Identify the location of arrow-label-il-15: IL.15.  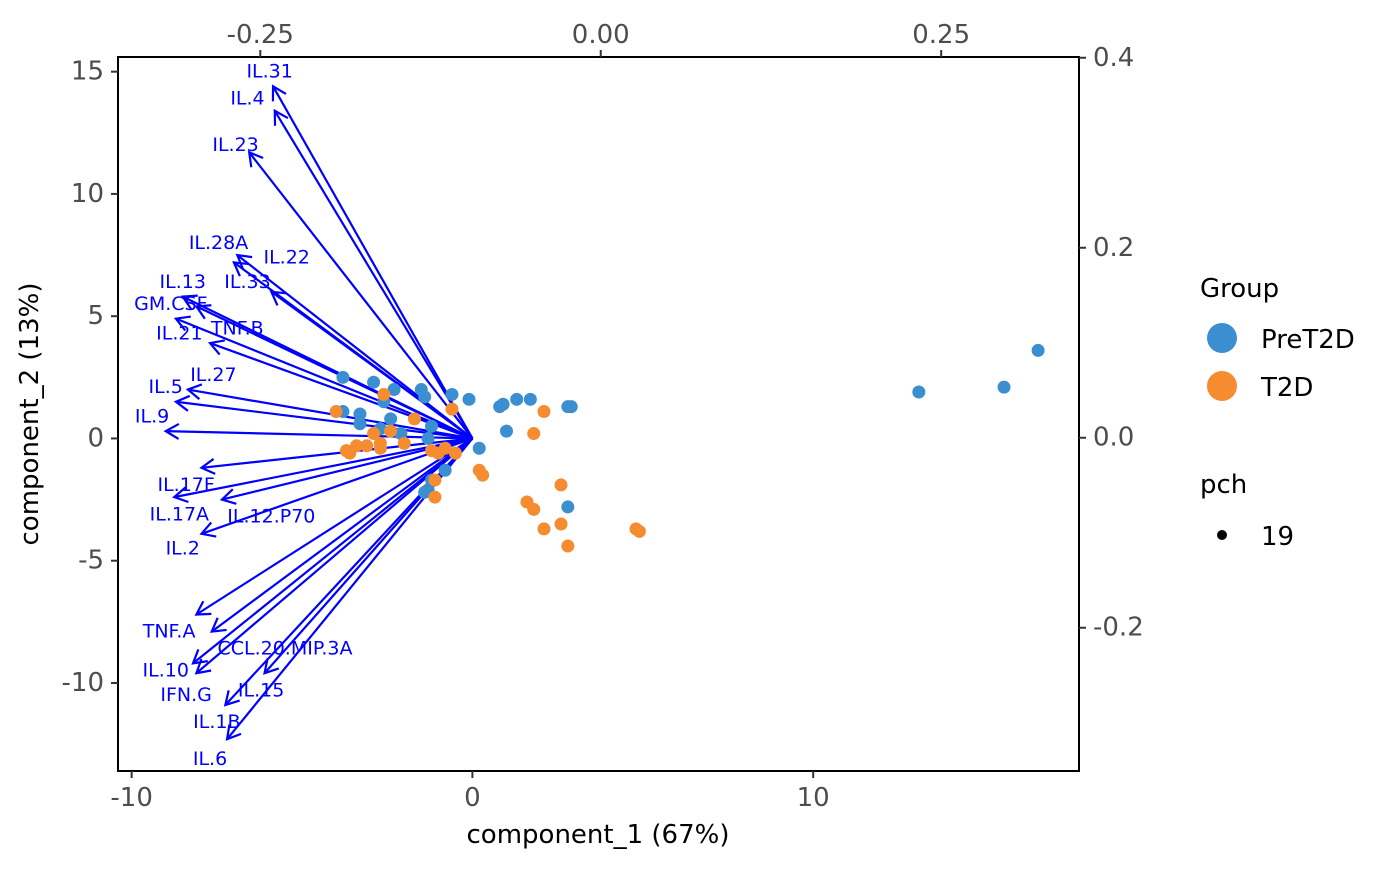
(261, 690).